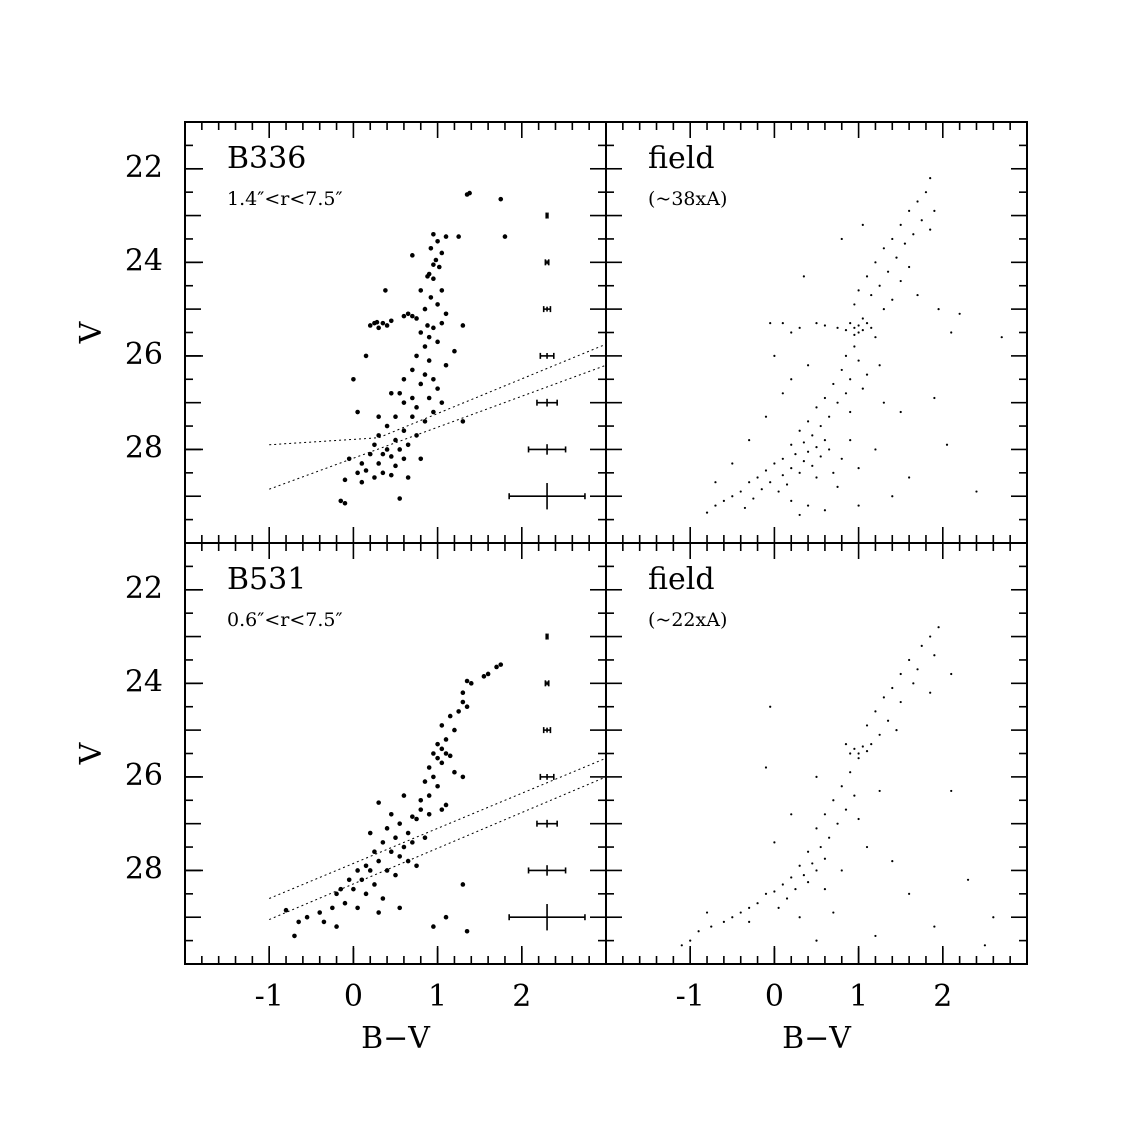 This screenshot has height=1148, width=1148. Describe the element at coordinates (687, 199) in the screenshot. I see `panel-subtitle: (~38xA)` at that location.